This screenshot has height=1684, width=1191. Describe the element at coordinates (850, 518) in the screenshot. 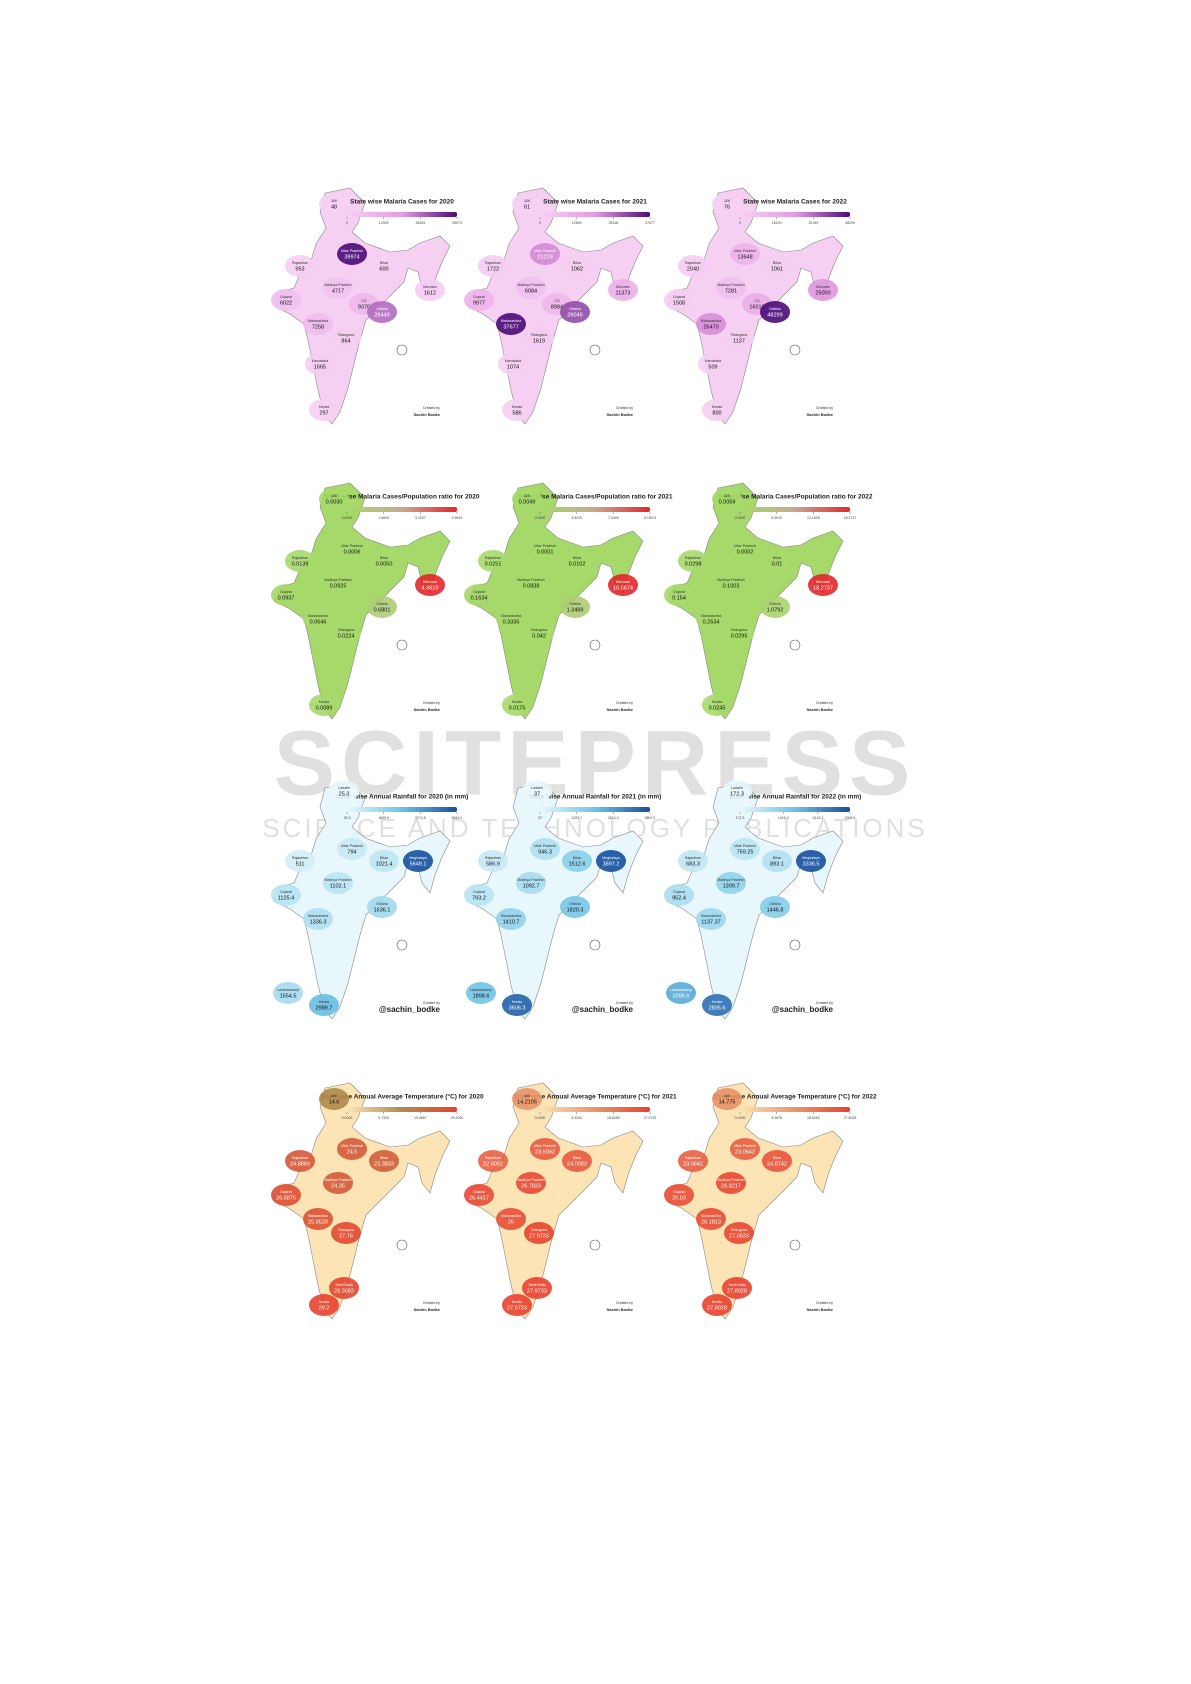

I see `legend-tick-label: 18.2737` at that location.